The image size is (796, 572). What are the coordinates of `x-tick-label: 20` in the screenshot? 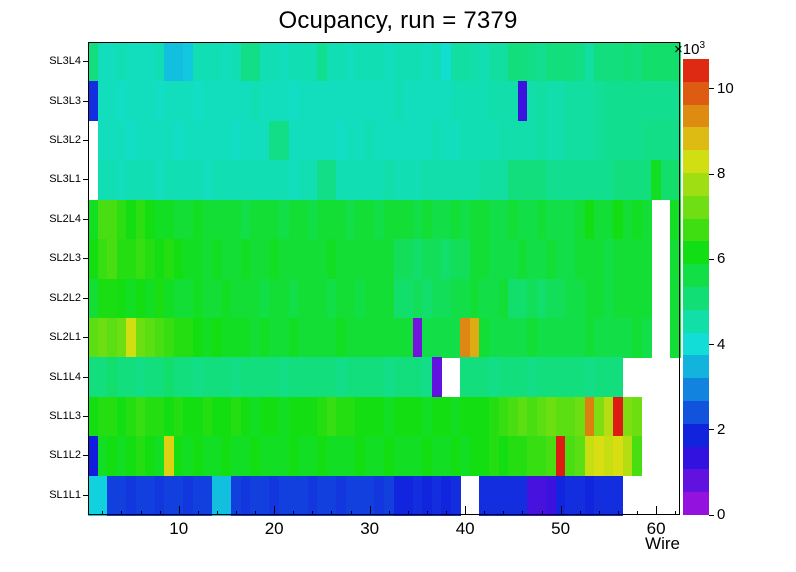 It's located at (274, 528).